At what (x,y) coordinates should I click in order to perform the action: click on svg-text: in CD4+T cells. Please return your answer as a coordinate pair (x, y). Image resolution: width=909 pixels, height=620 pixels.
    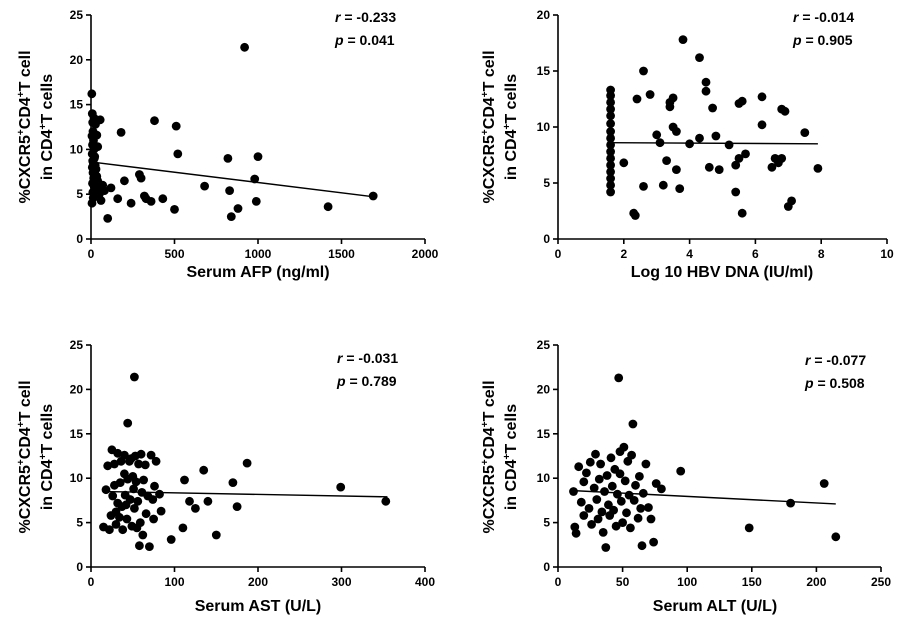
    Looking at the image, I should click on (47, 127).